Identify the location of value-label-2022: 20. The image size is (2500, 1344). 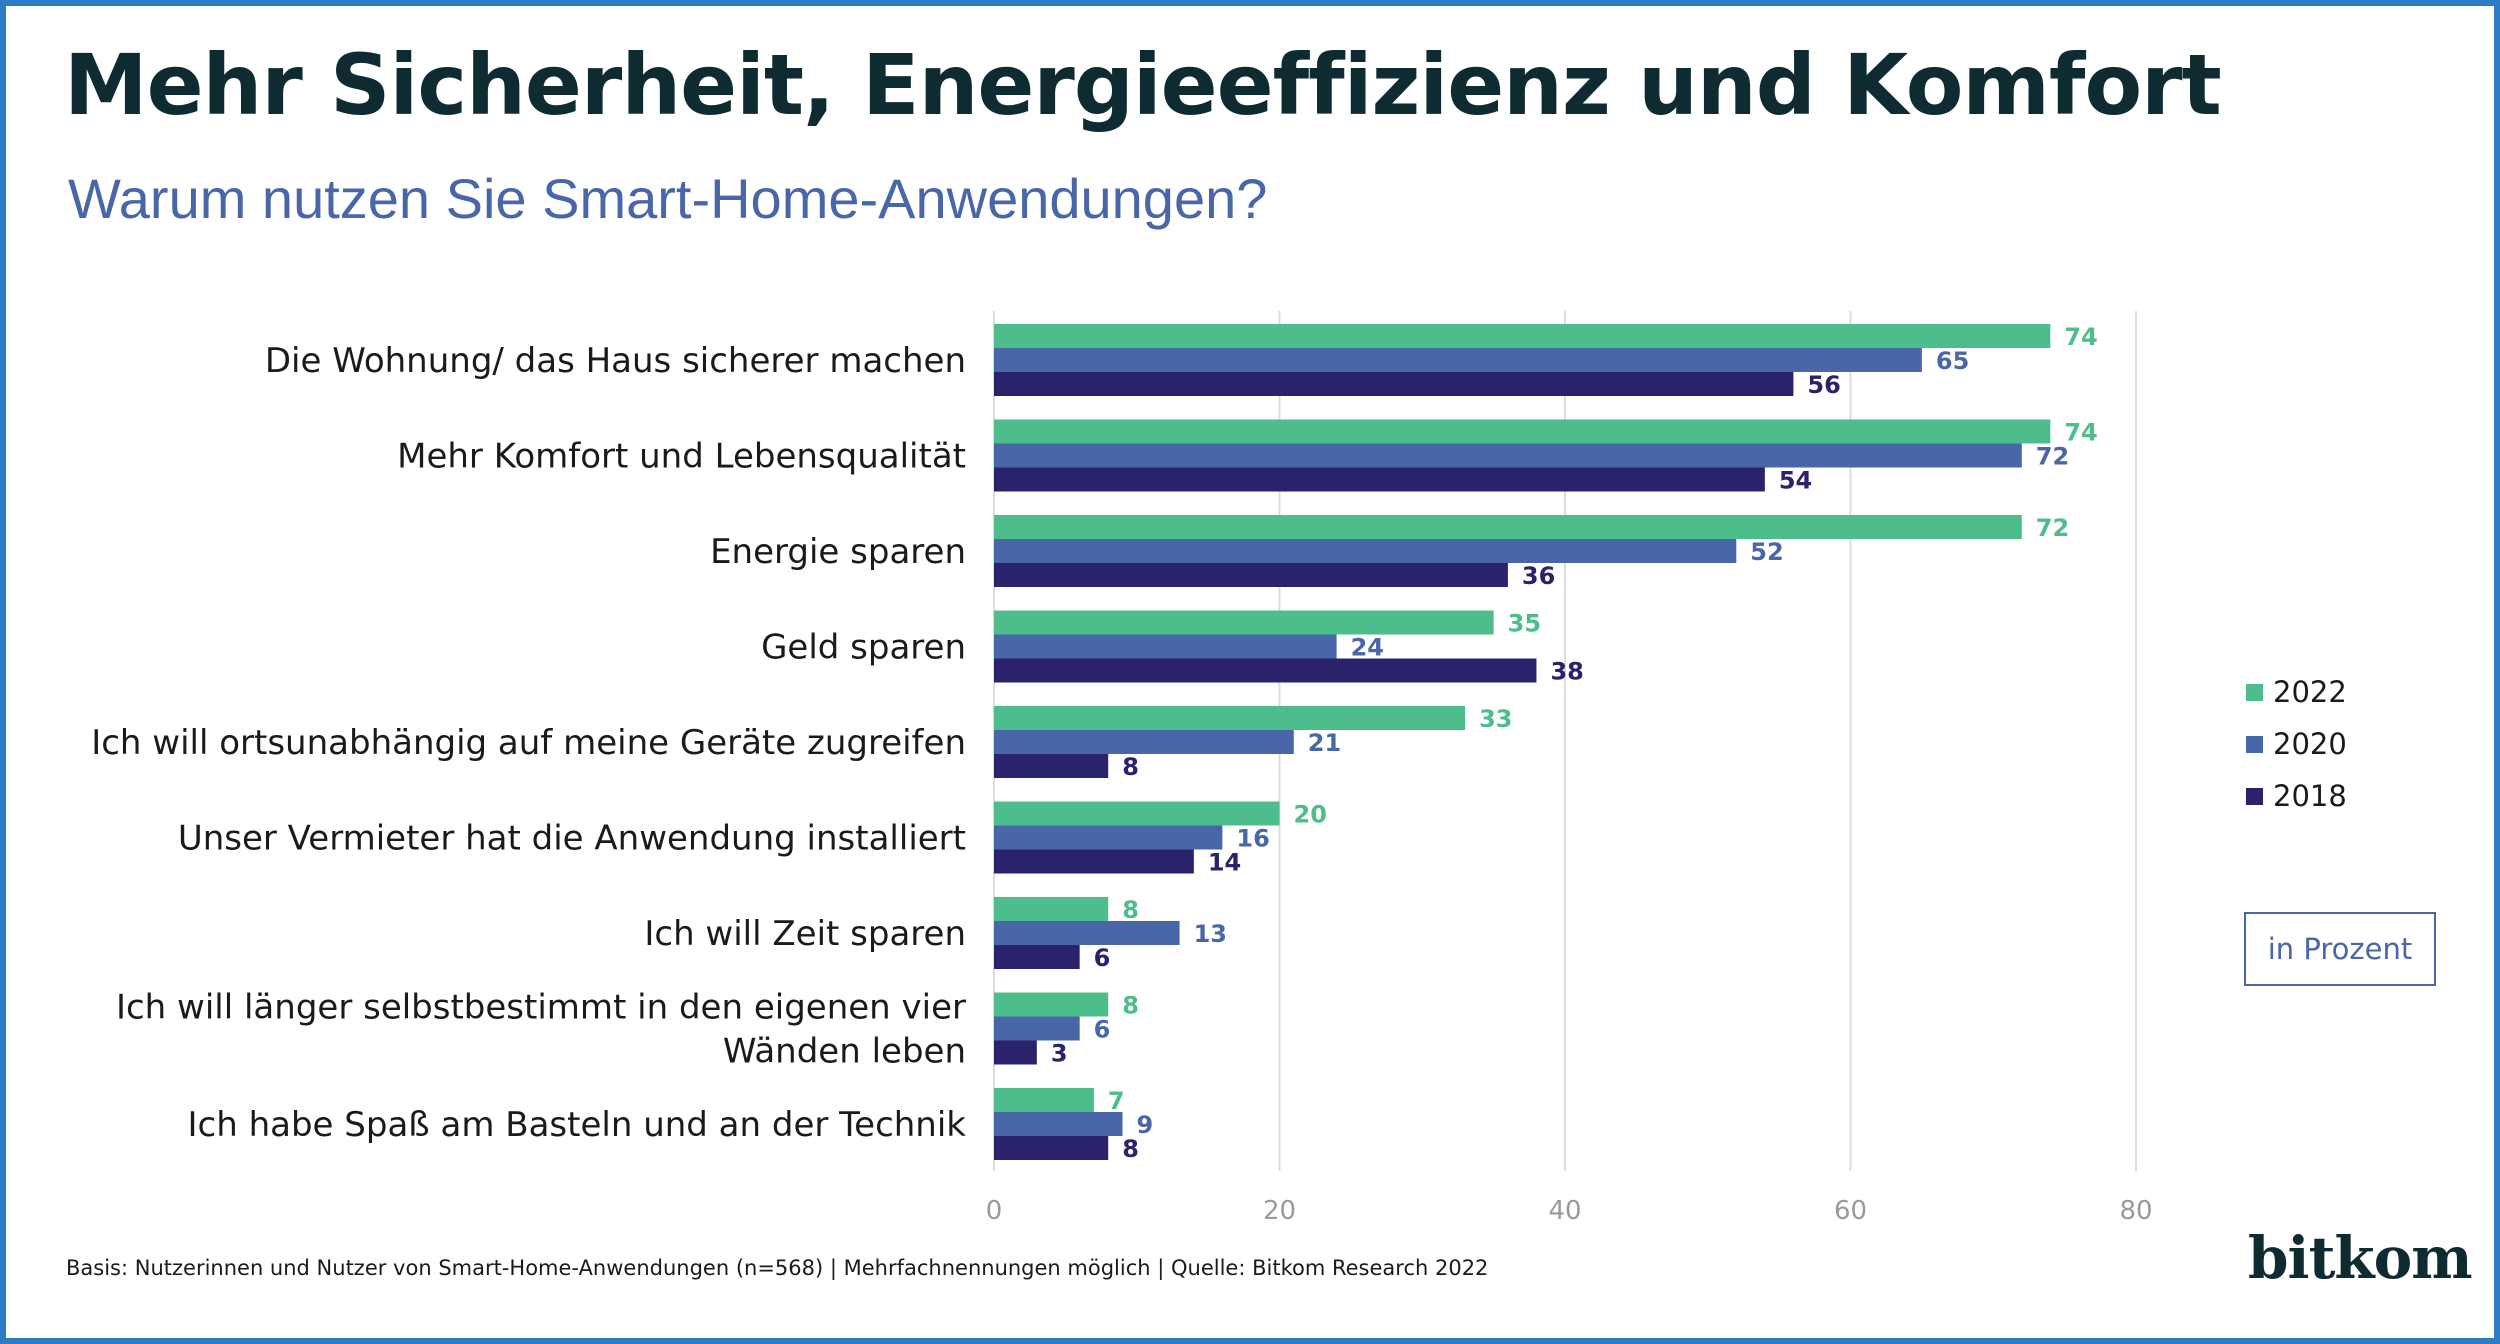
(1310, 815).